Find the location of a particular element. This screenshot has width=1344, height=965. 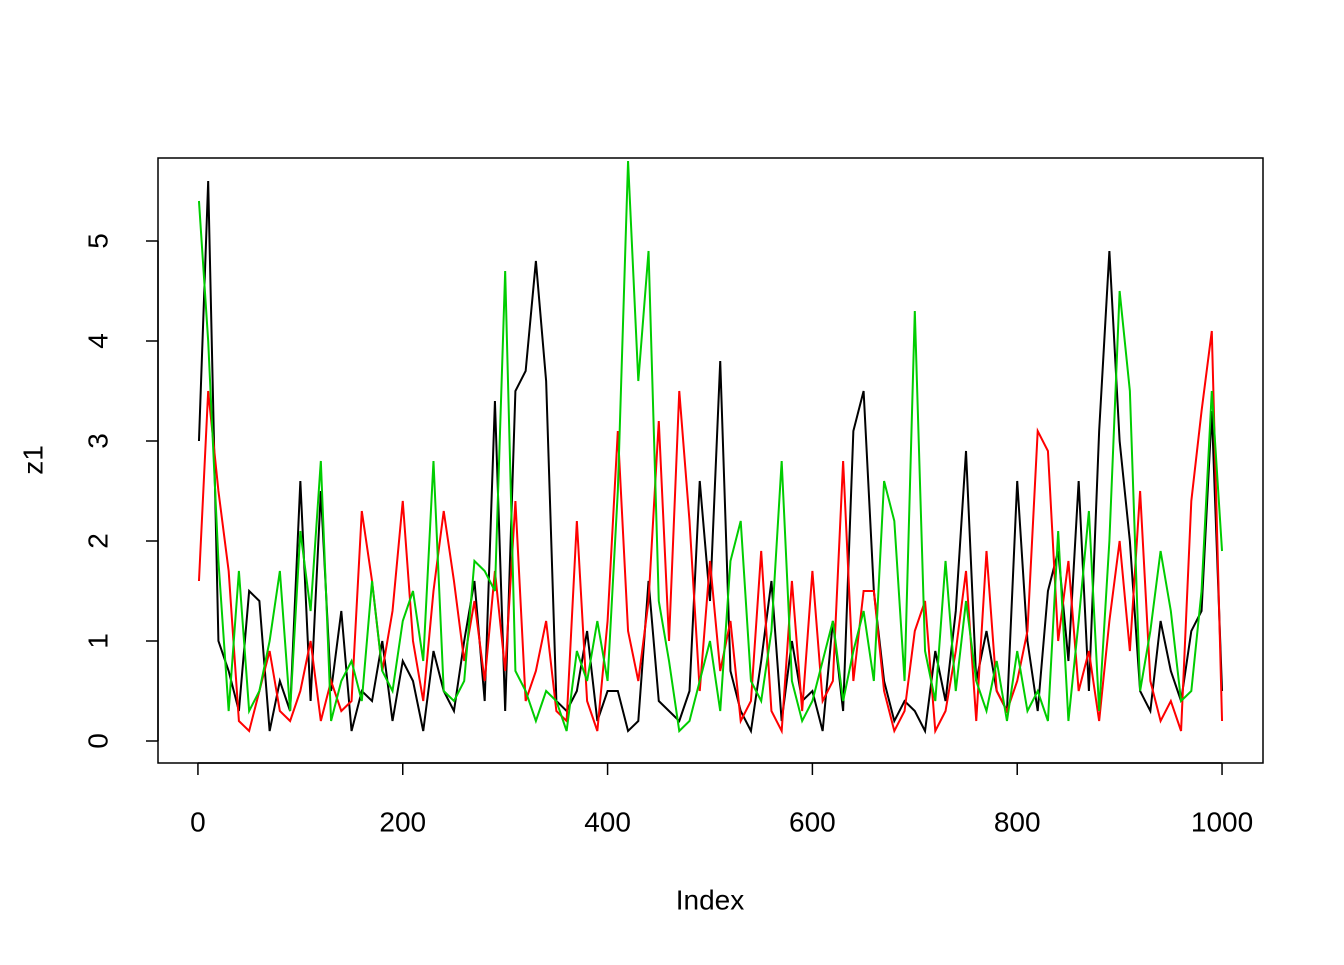

x-tick-label: 0 is located at coordinates (198, 821).